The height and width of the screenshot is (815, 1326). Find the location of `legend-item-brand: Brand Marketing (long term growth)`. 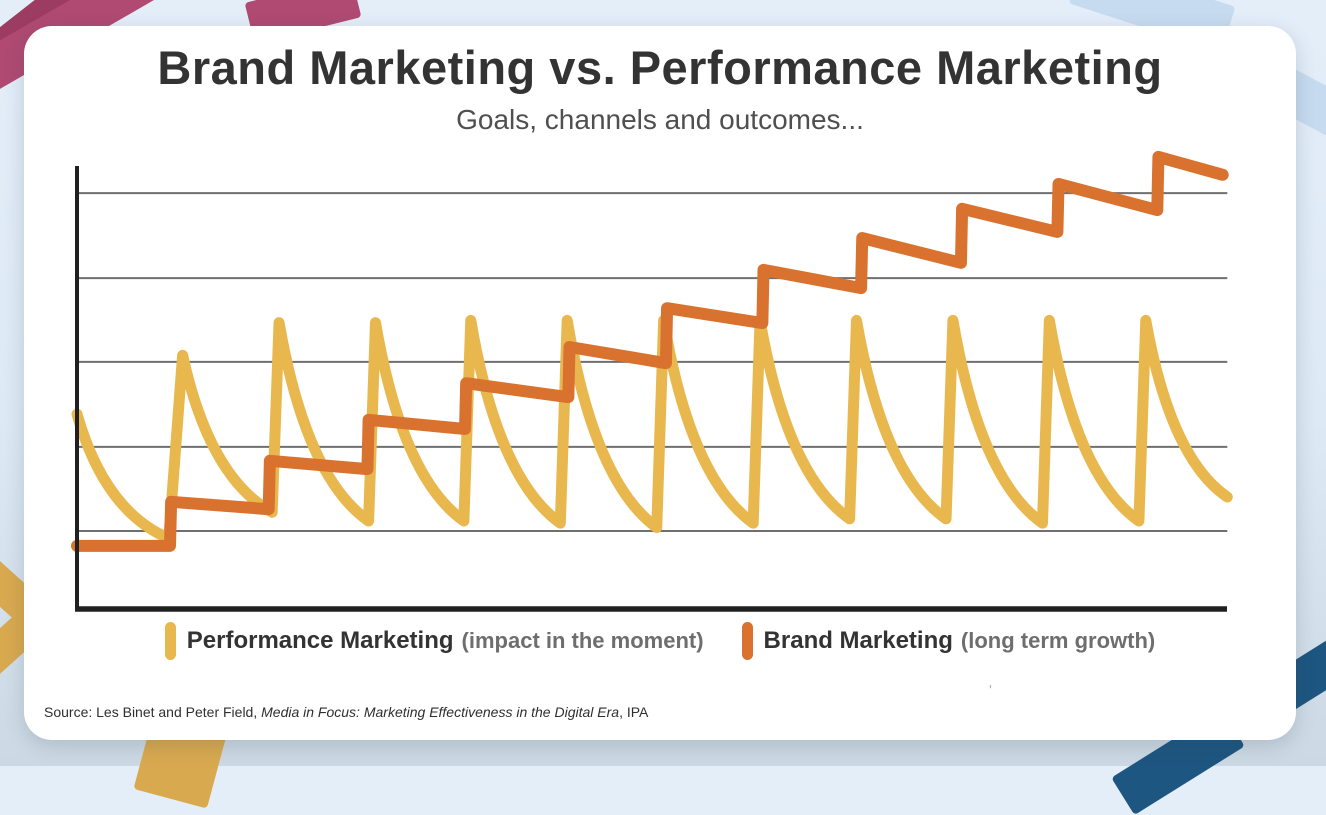

legend-item-brand: Brand Marketing (long term growth) is located at coordinates (948, 641).